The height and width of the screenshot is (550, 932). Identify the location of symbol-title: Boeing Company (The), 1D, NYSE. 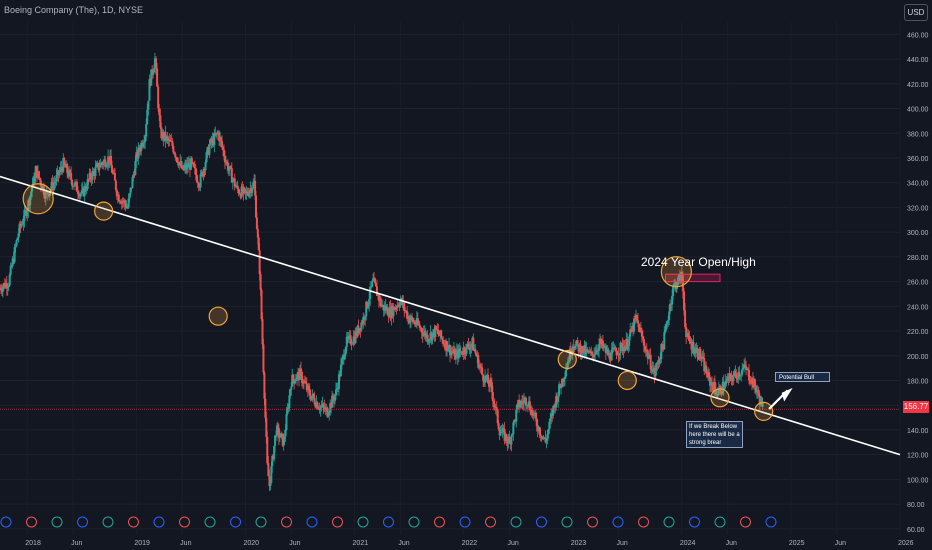
(74, 10).